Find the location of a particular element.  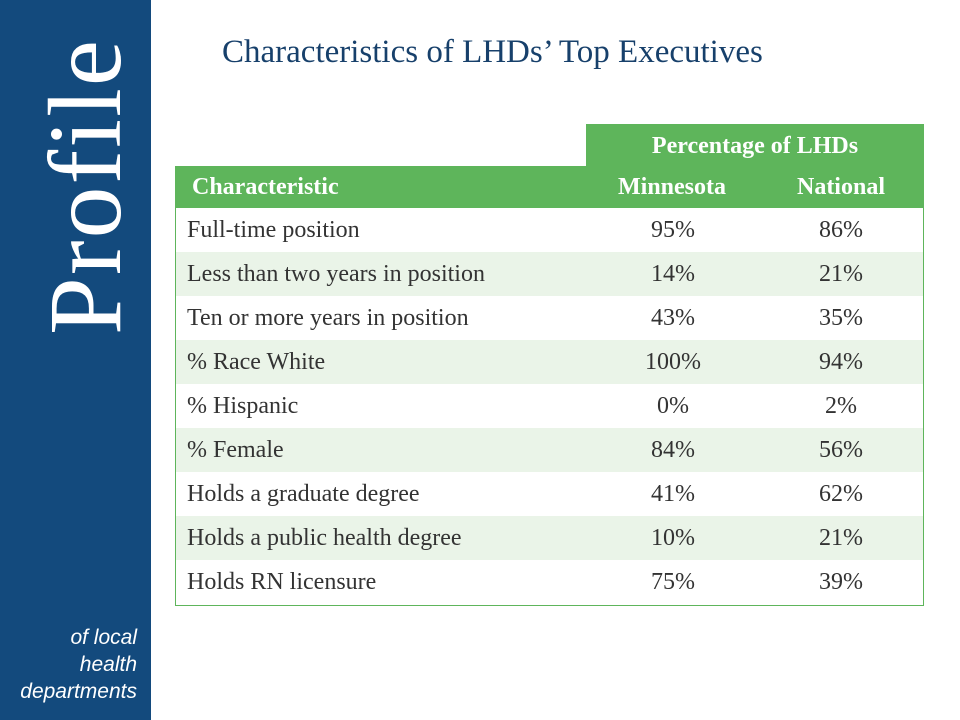

header-national: National is located at coordinates (840, 186).